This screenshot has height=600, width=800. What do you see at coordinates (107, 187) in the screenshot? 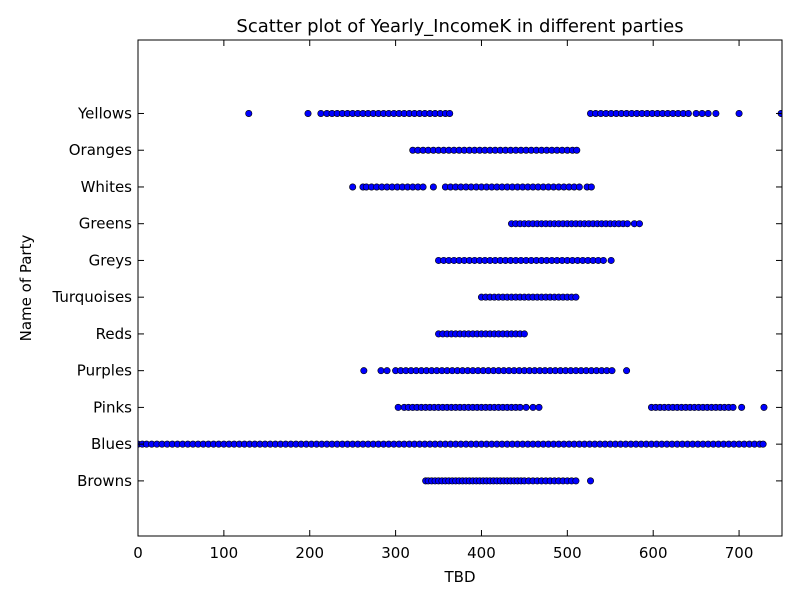
I see `y-tick-label: Whites` at bounding box center [107, 187].